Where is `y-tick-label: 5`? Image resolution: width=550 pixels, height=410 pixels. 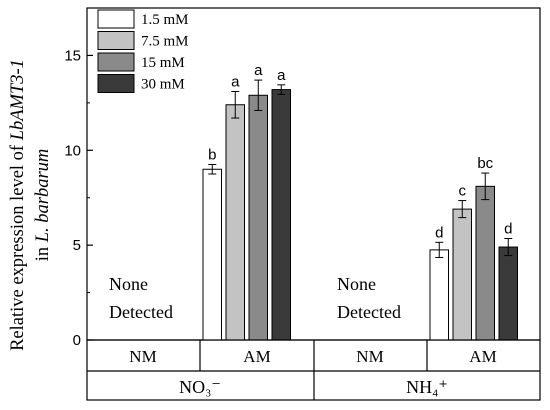 y-tick-label: 5 is located at coordinates (77, 245).